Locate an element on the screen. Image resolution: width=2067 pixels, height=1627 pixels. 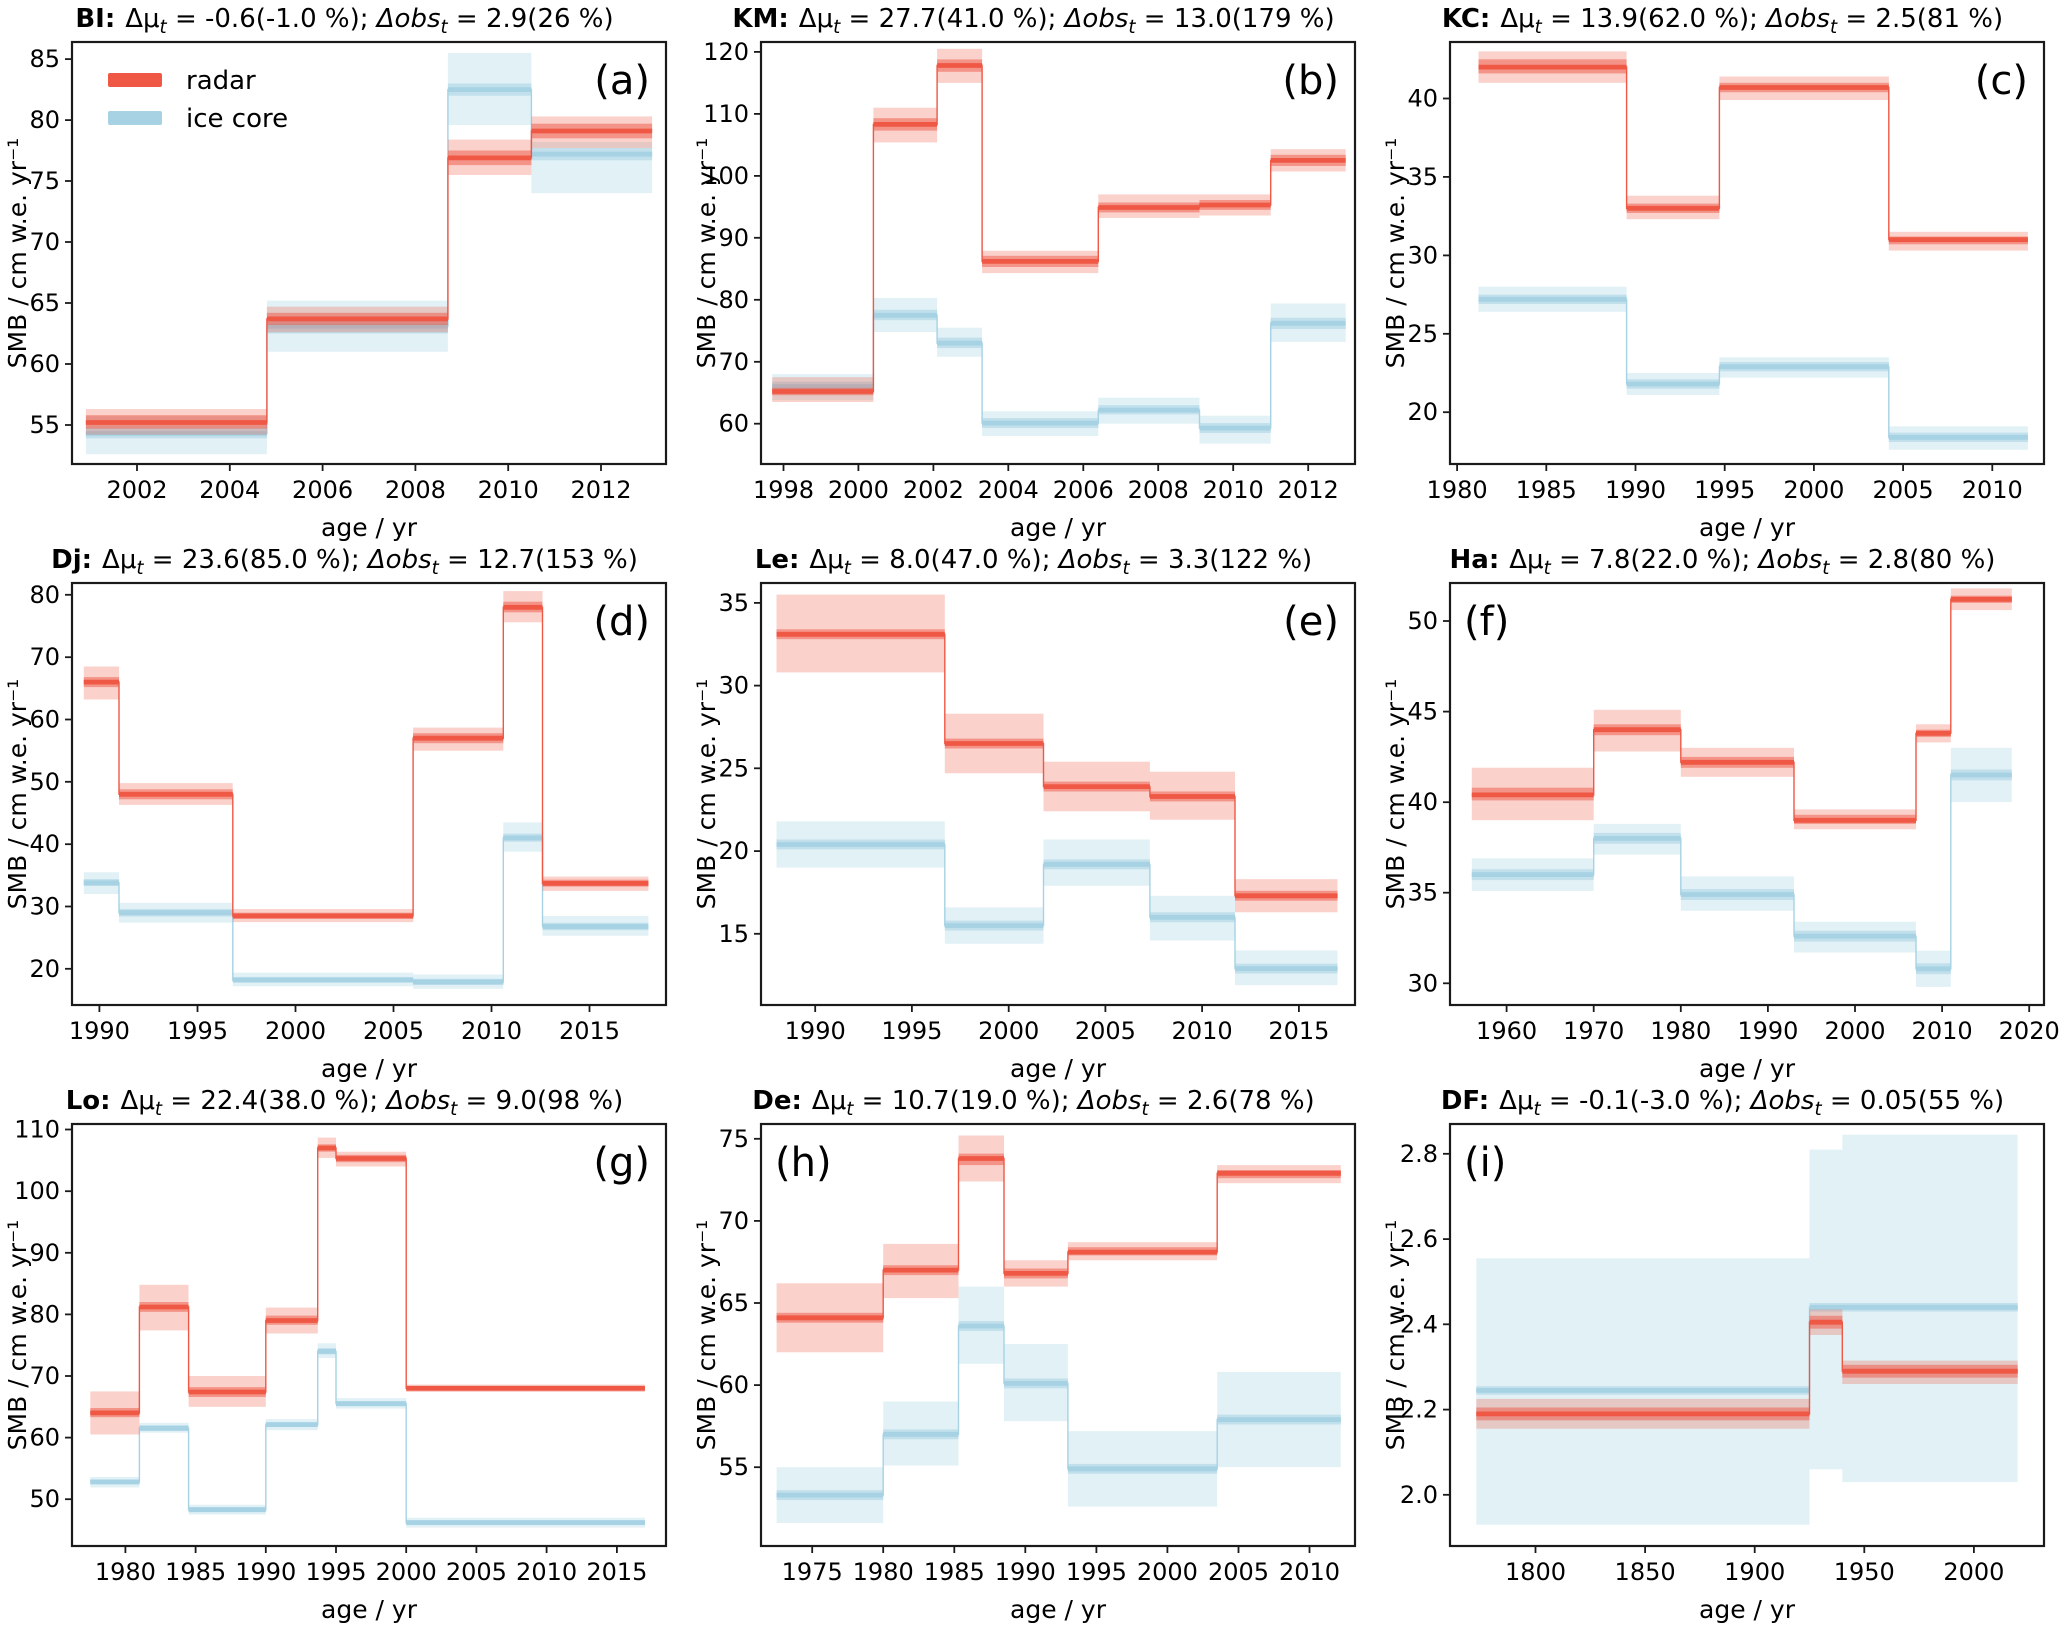
y-tick-label: 65 is located at coordinates (733, 1303).